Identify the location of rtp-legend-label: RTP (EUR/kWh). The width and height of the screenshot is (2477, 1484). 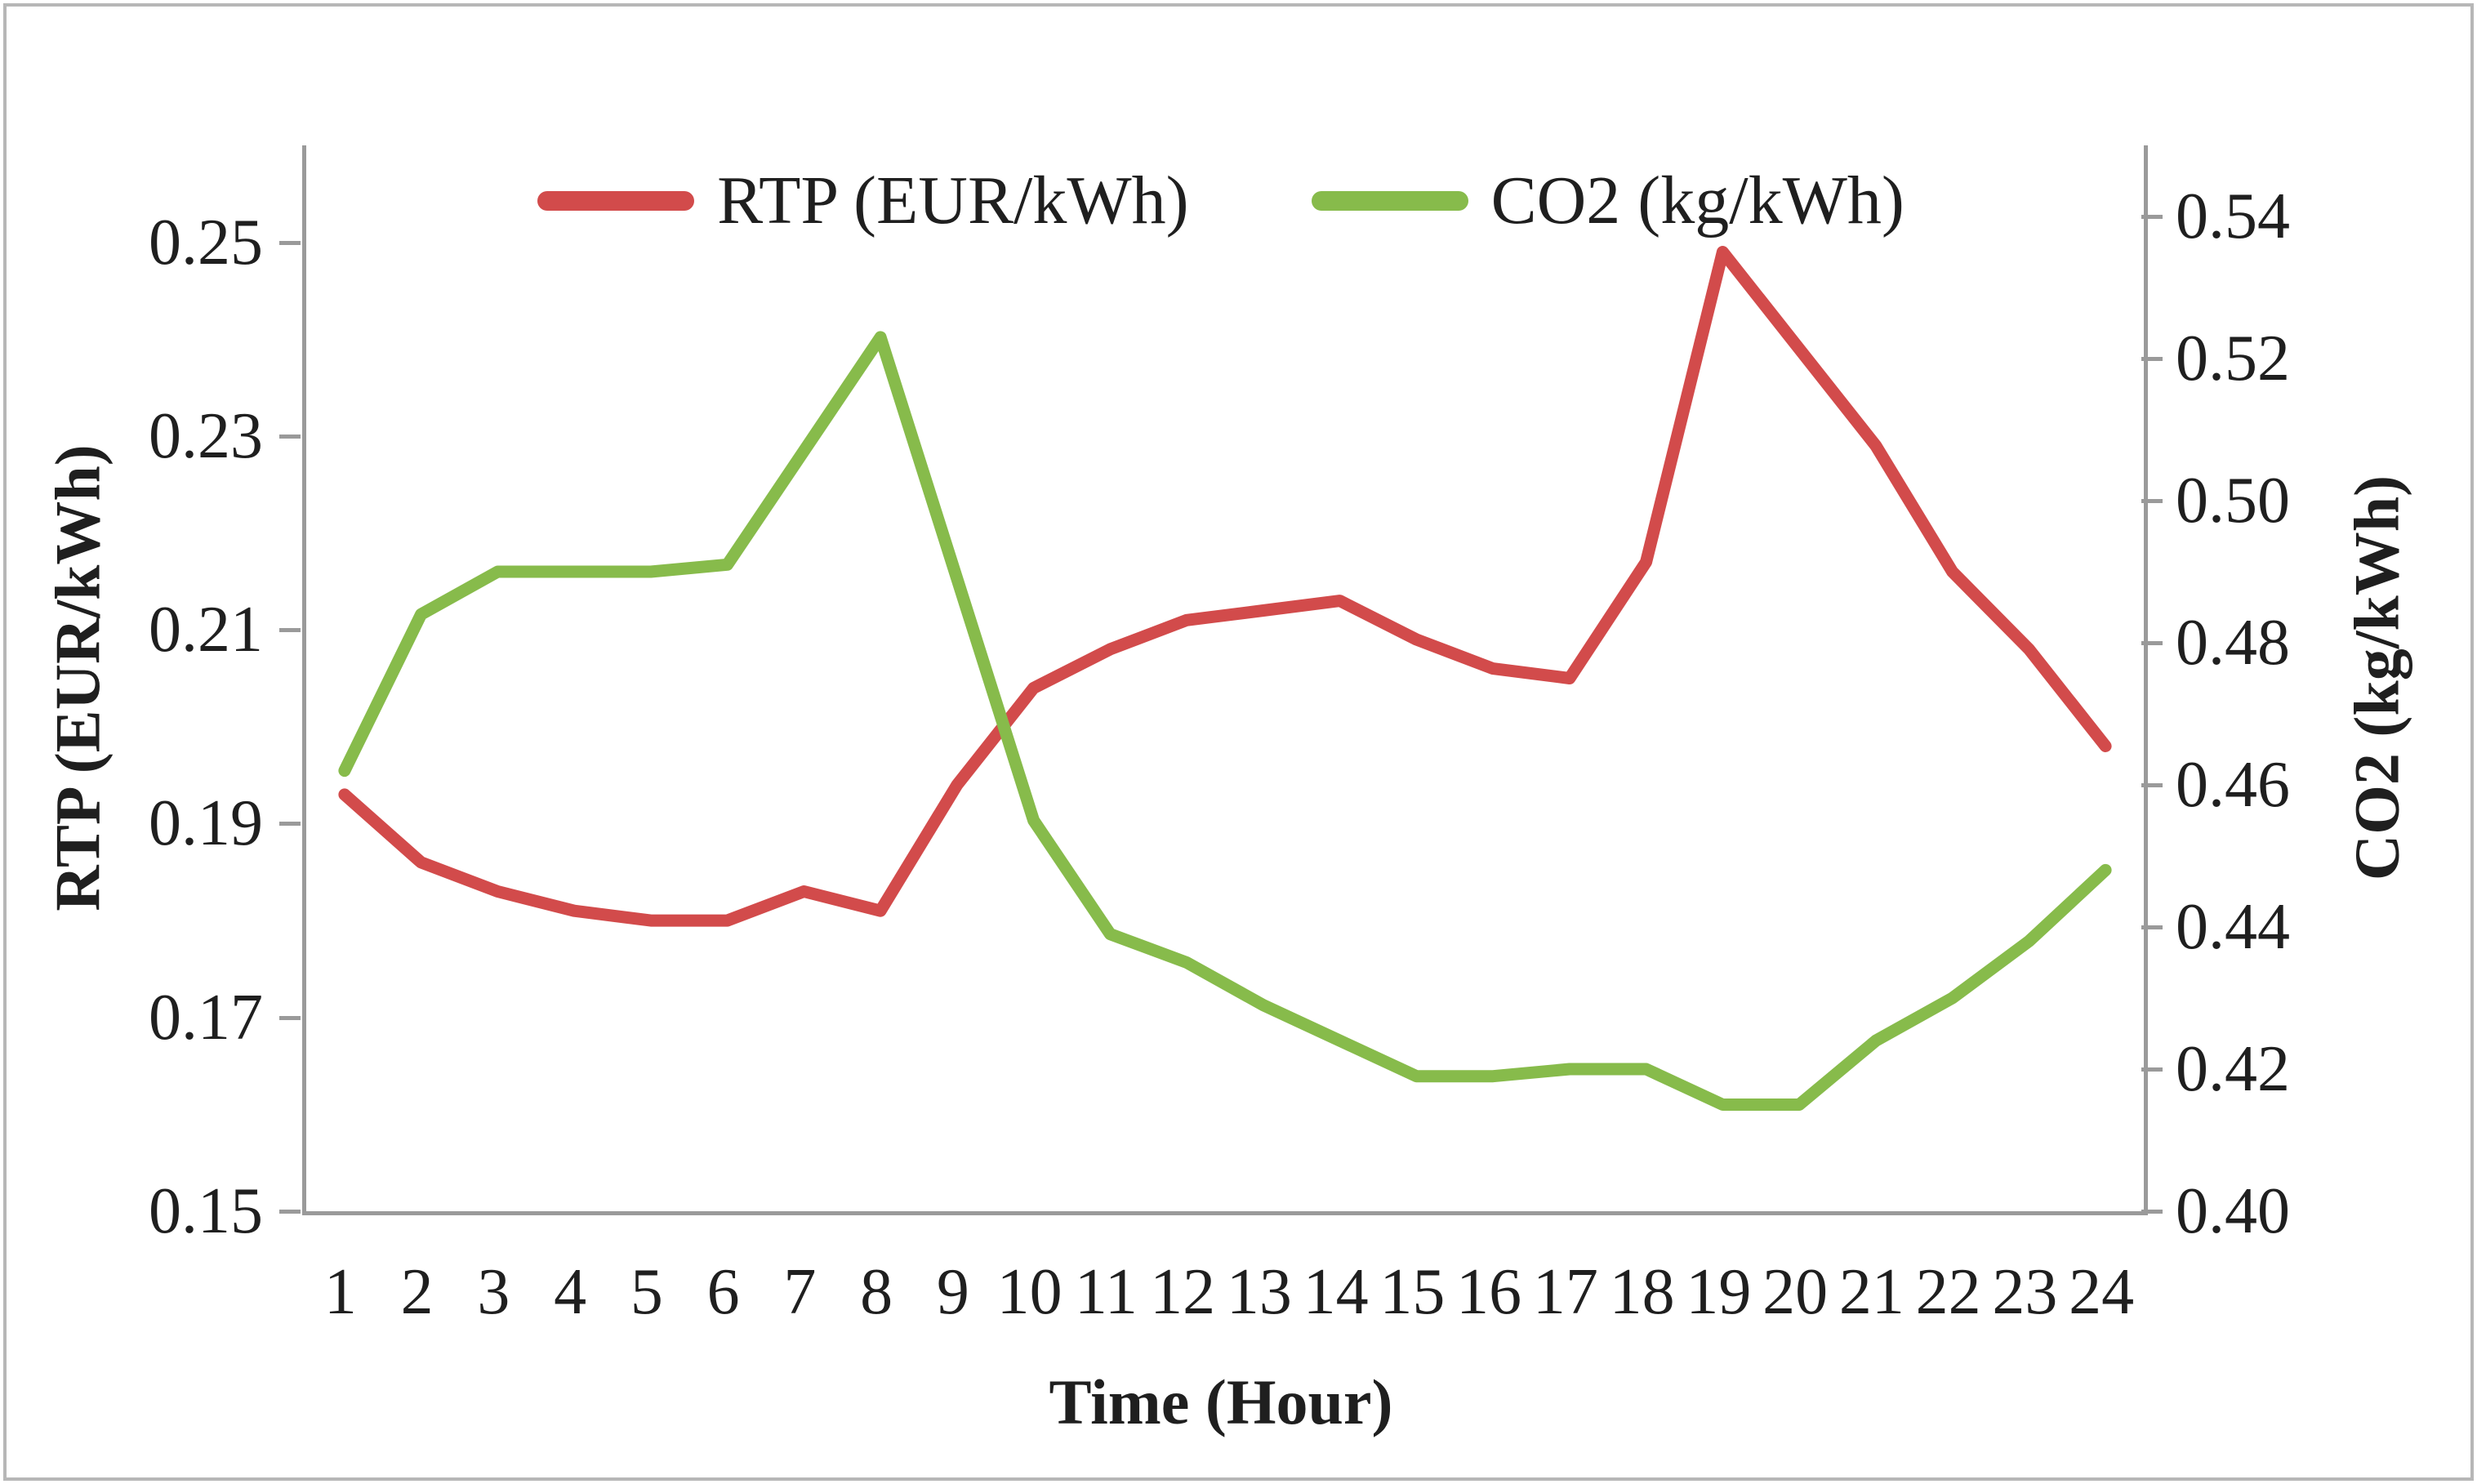
(953, 201).